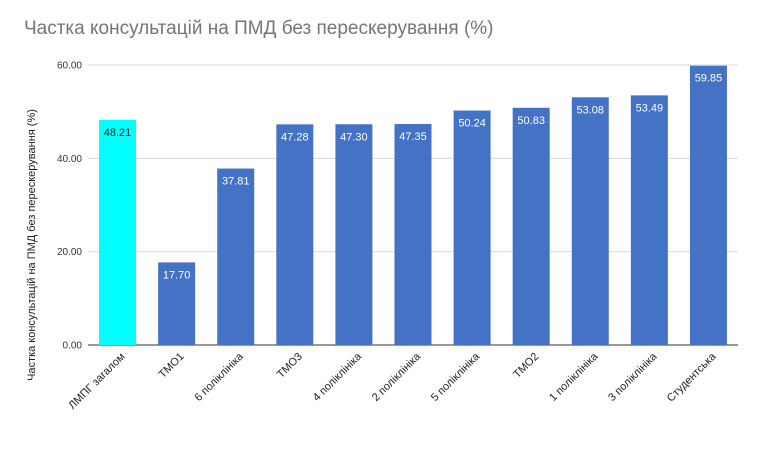 This screenshot has height=472, width=762. What do you see at coordinates (236, 182) in the screenshot?
I see `data-label: 37.81` at bounding box center [236, 182].